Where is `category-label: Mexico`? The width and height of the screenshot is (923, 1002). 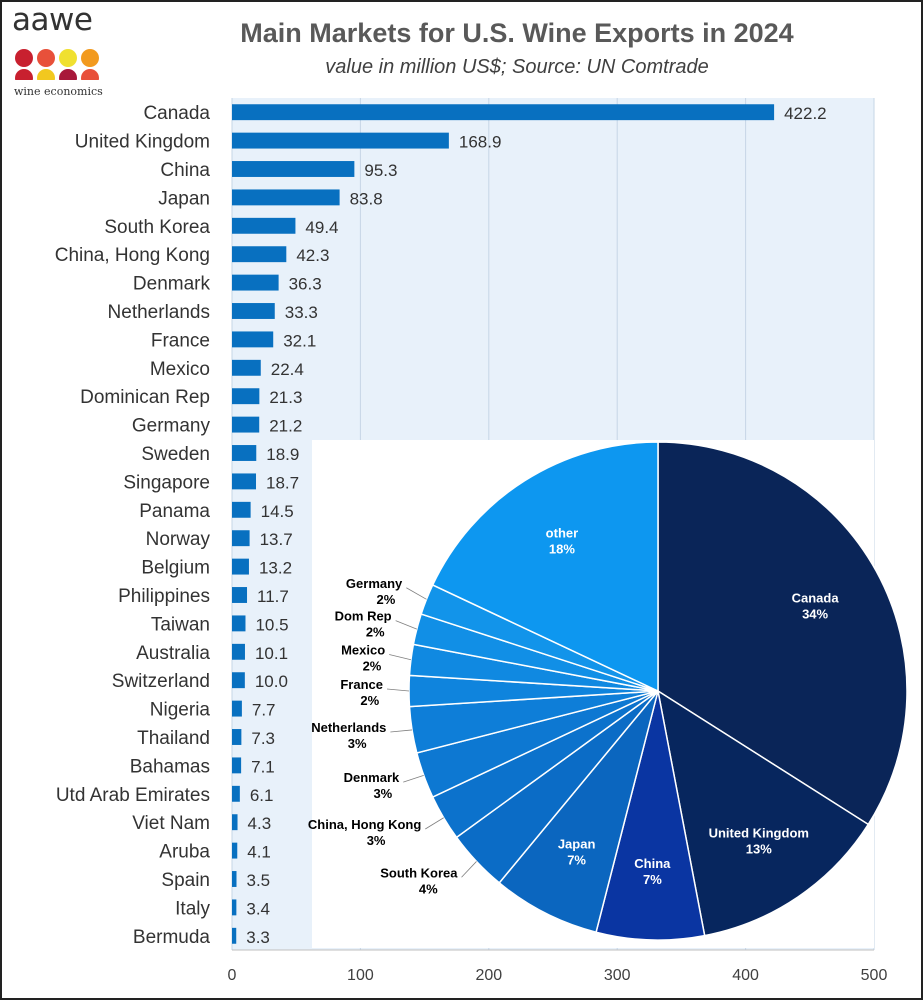
category-label: Mexico is located at coordinates (180, 369).